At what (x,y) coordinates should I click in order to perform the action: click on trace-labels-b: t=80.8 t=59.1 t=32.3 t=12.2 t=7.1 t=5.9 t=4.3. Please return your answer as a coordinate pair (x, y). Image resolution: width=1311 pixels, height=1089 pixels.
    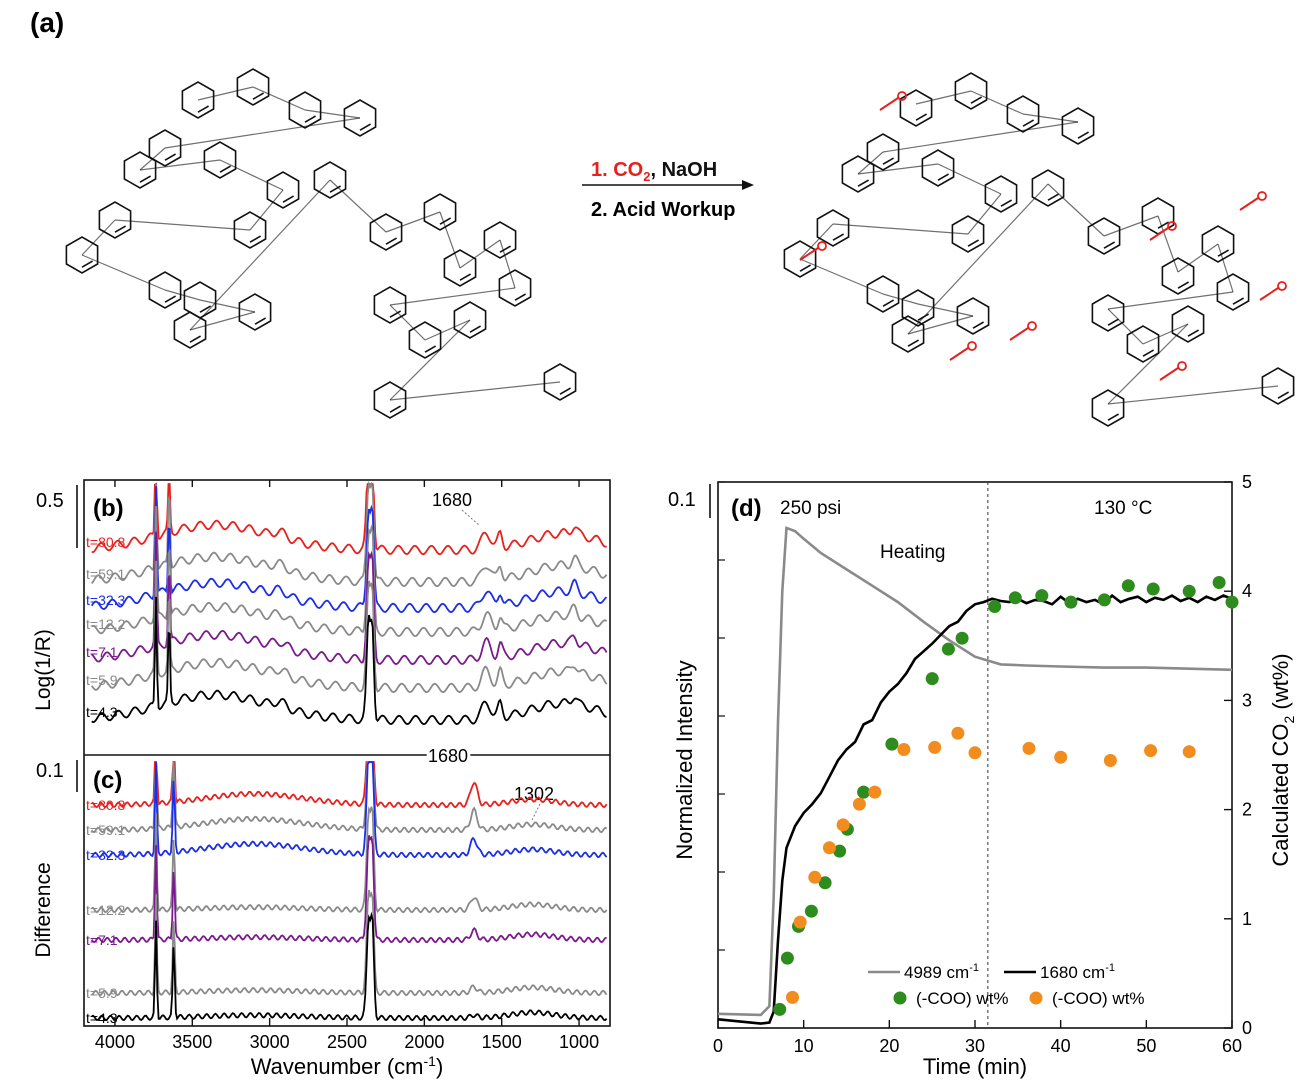
    Looking at the image, I should click on (106, 627).